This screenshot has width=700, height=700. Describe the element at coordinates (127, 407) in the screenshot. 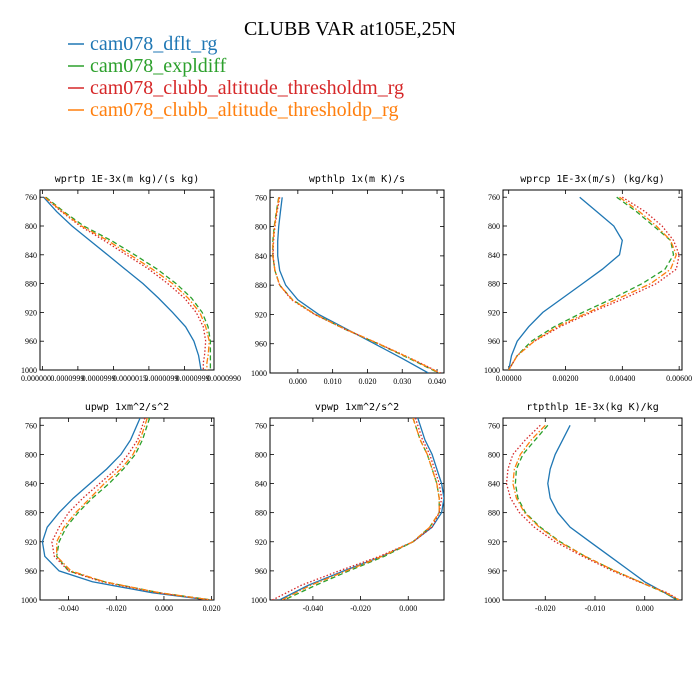

I see `panel-title: upwp 1xm^2/s^2` at that location.